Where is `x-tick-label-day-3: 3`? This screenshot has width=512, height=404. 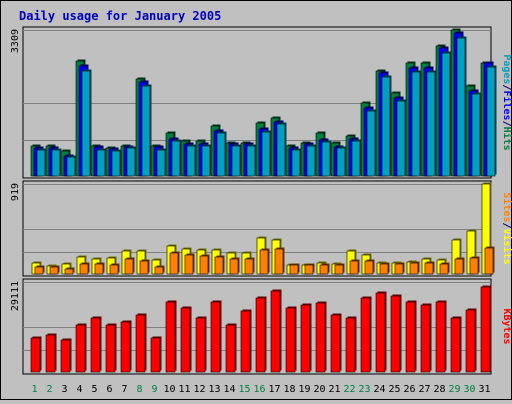 x-tick-label-day-3: 3 is located at coordinates (64, 389).